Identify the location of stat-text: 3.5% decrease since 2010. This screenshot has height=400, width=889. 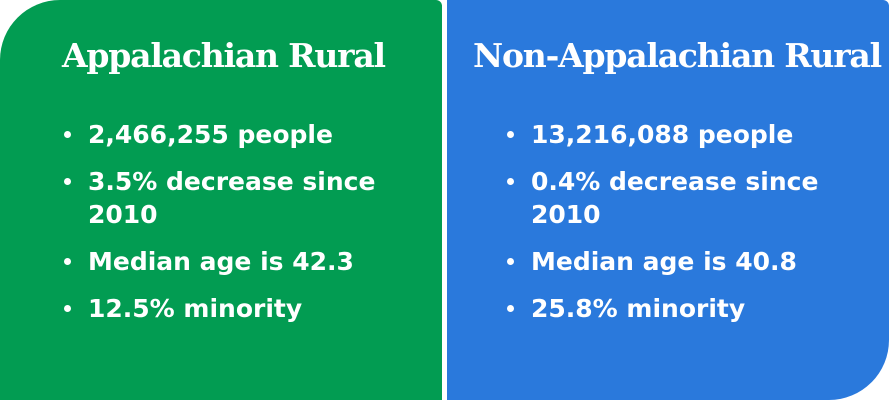
(232, 198).